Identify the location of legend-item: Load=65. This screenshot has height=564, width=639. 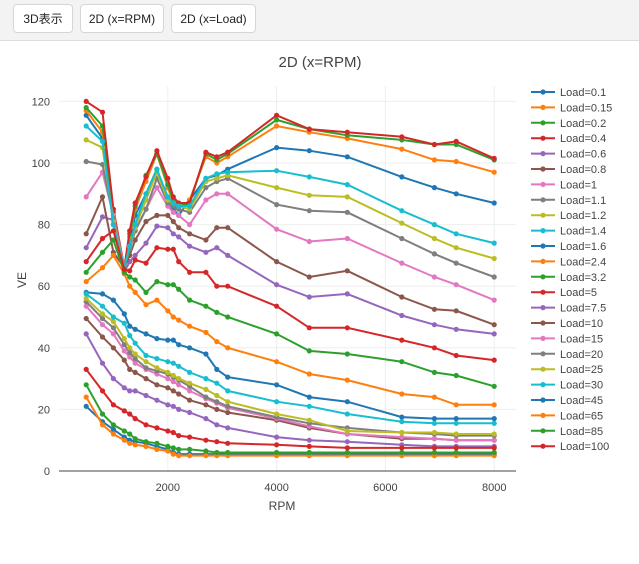
(567, 416).